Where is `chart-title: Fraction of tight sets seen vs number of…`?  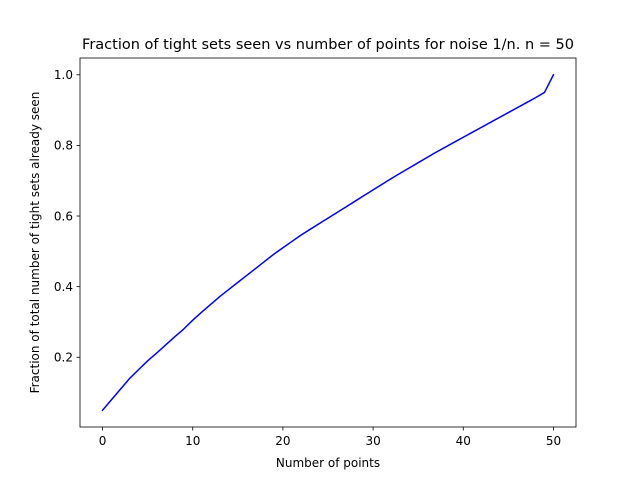
chart-title: Fraction of tight sets seen vs number of… is located at coordinates (328, 45).